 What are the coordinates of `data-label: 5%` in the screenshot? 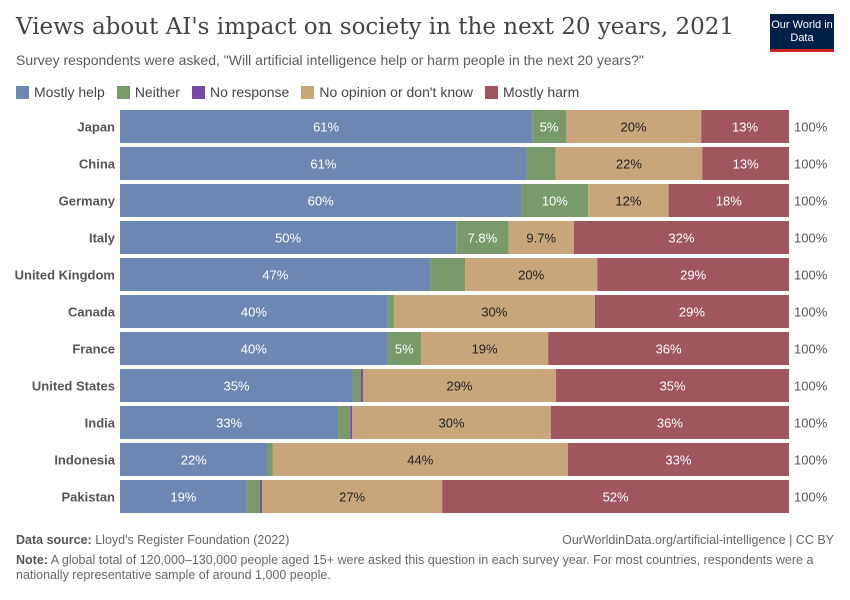 It's located at (549, 127).